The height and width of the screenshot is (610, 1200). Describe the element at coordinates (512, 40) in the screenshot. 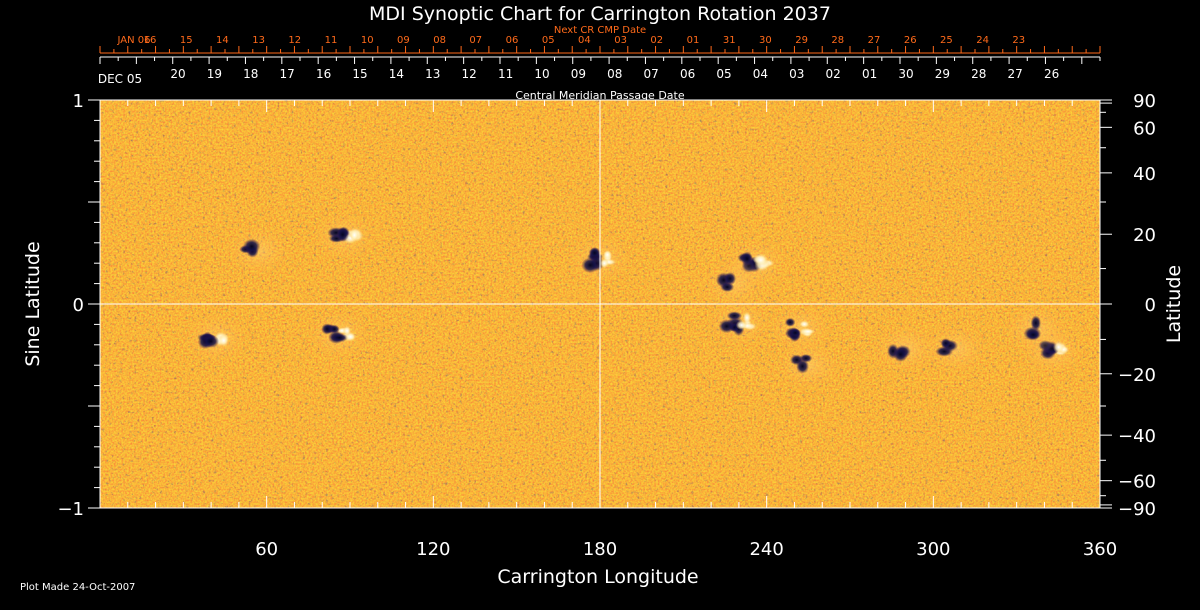

I see `top-axis-tick-label: 06` at that location.